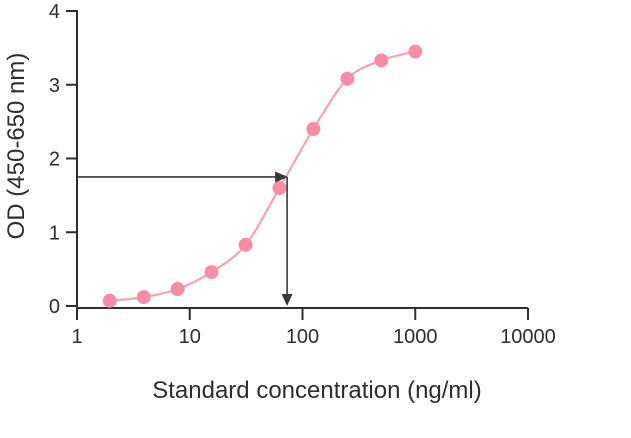  I want to click on x-tick-label: 1, so click(76, 337).